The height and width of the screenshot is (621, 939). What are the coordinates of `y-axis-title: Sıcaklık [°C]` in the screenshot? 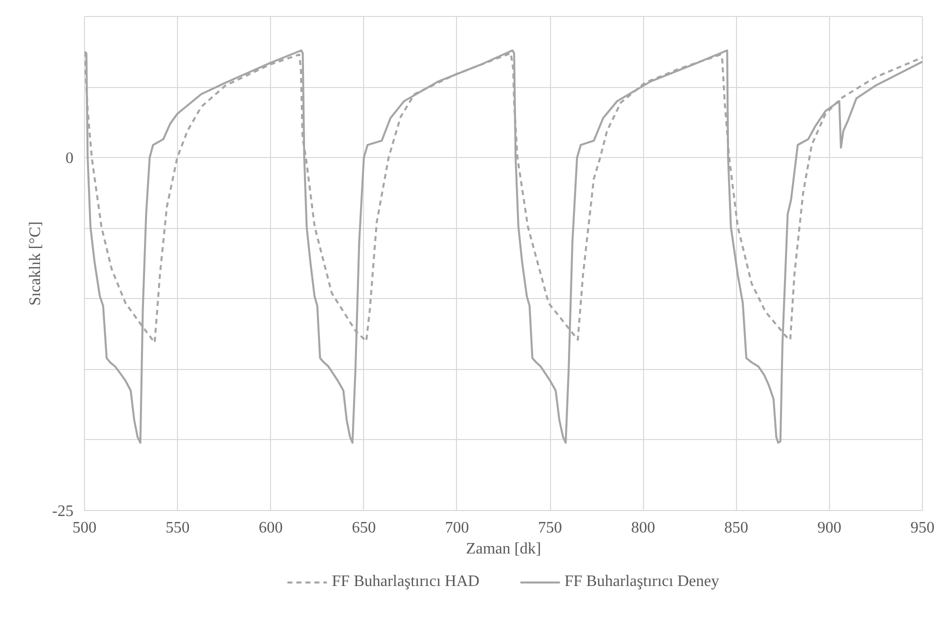 It's located at (35, 263).